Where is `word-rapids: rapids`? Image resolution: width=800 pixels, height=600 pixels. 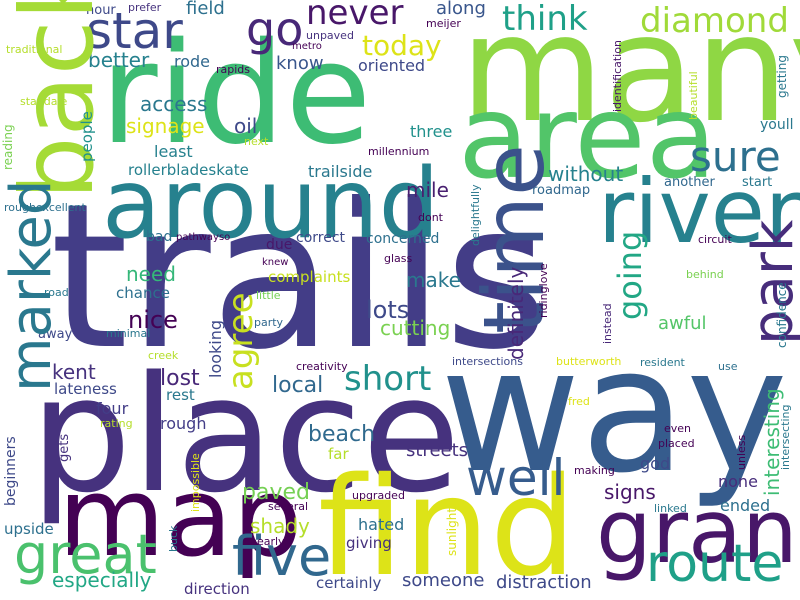 word-rapids: rapids is located at coordinates (233, 69).